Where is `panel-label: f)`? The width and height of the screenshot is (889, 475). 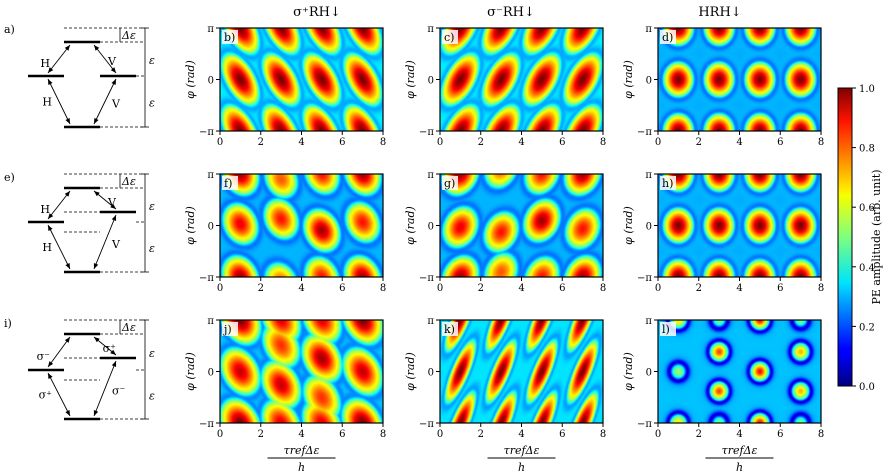 panel-label: f) is located at coordinates (228, 183).